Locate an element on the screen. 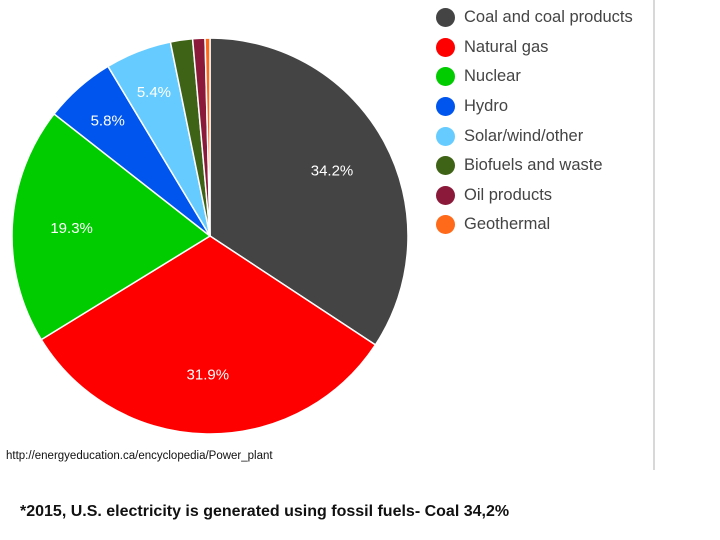  legend-item: Oil products is located at coordinates (534, 196).